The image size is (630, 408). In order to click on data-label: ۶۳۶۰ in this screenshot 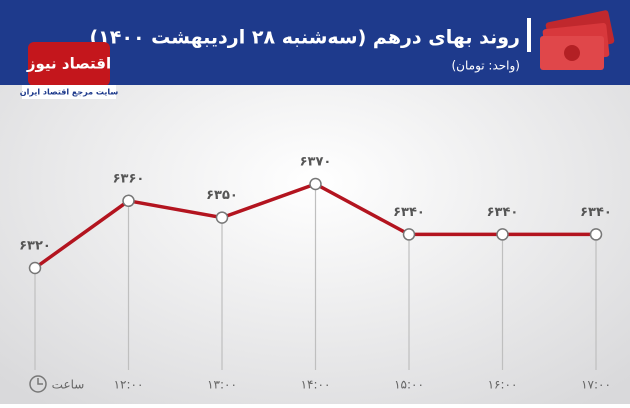, I will do `click(129, 178)`.